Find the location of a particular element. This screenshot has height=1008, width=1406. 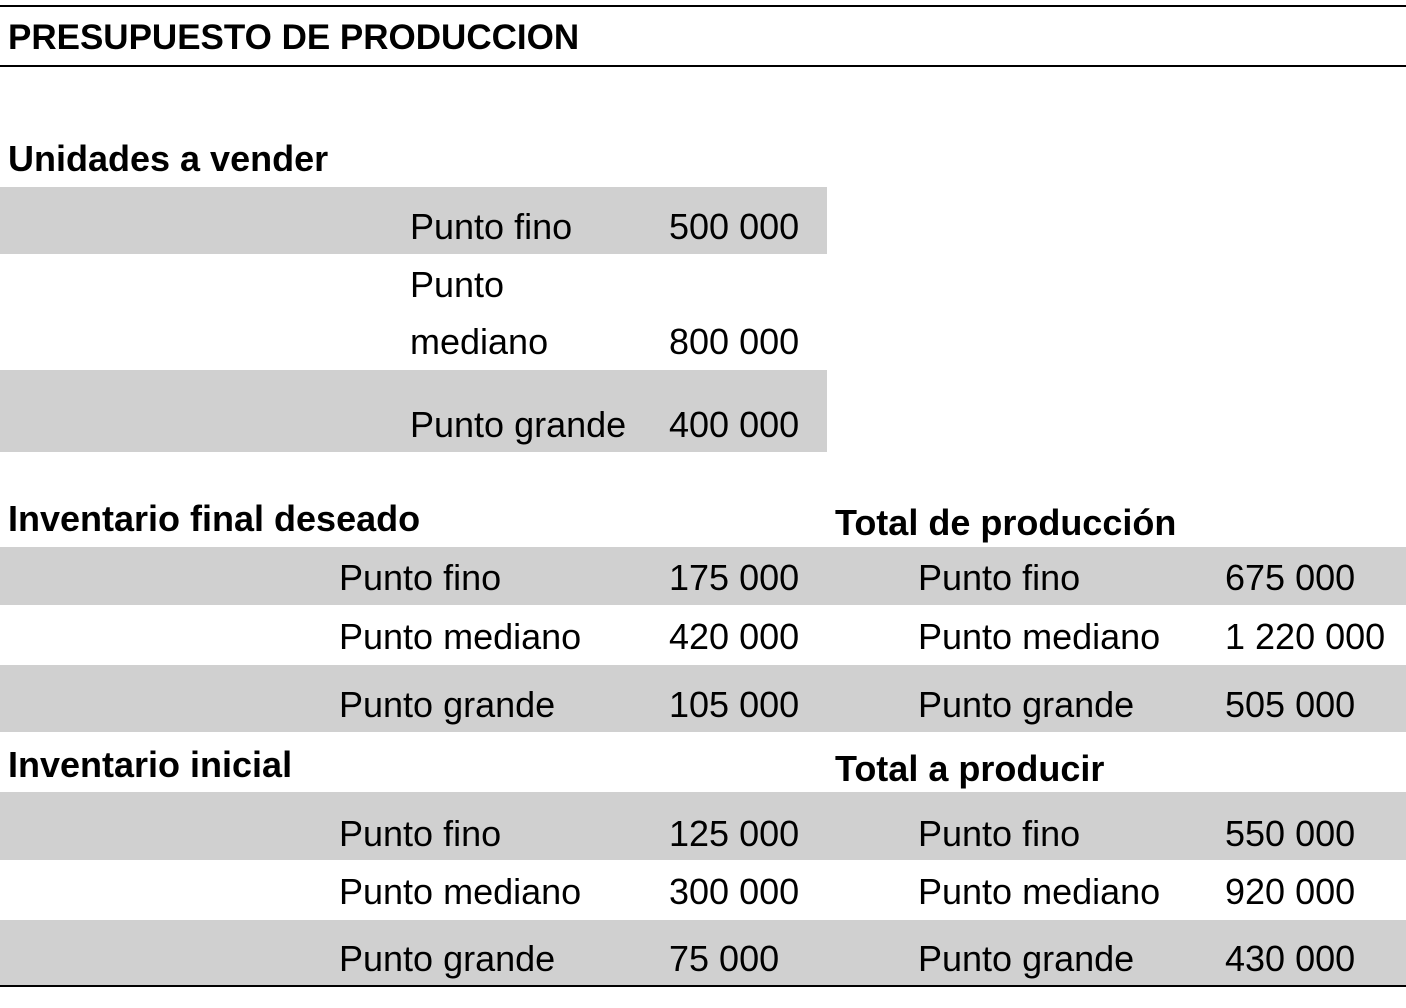

band-vender-grande is located at coordinates (413, 411).